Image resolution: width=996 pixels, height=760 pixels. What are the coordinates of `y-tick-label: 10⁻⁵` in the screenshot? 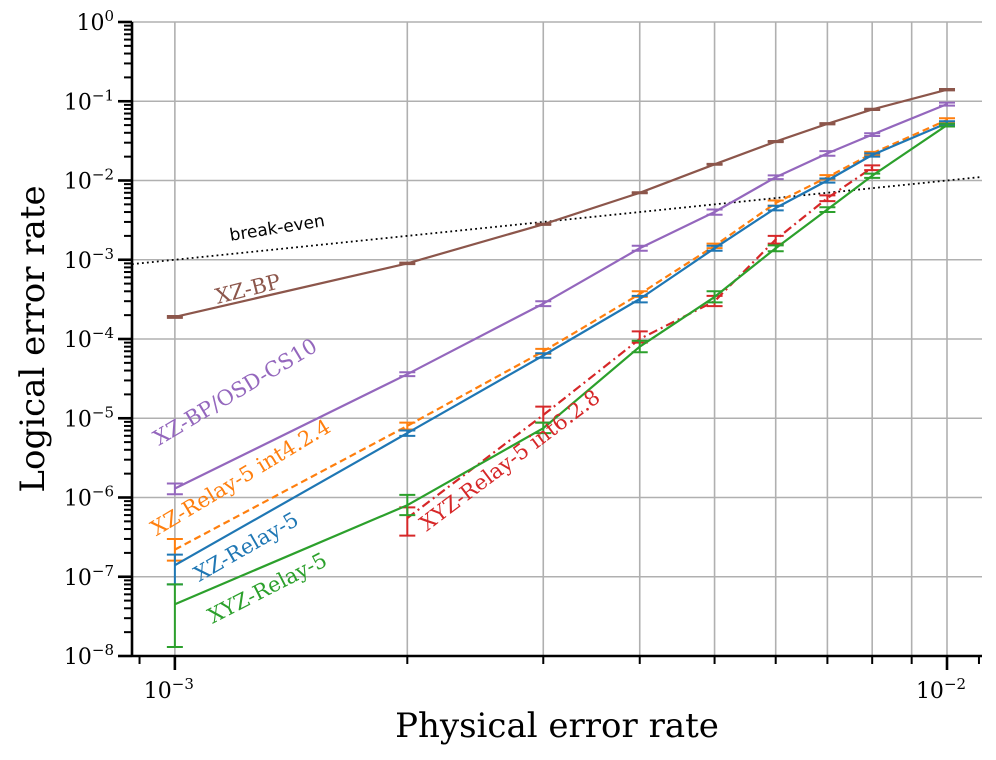 It's located at (89, 417).